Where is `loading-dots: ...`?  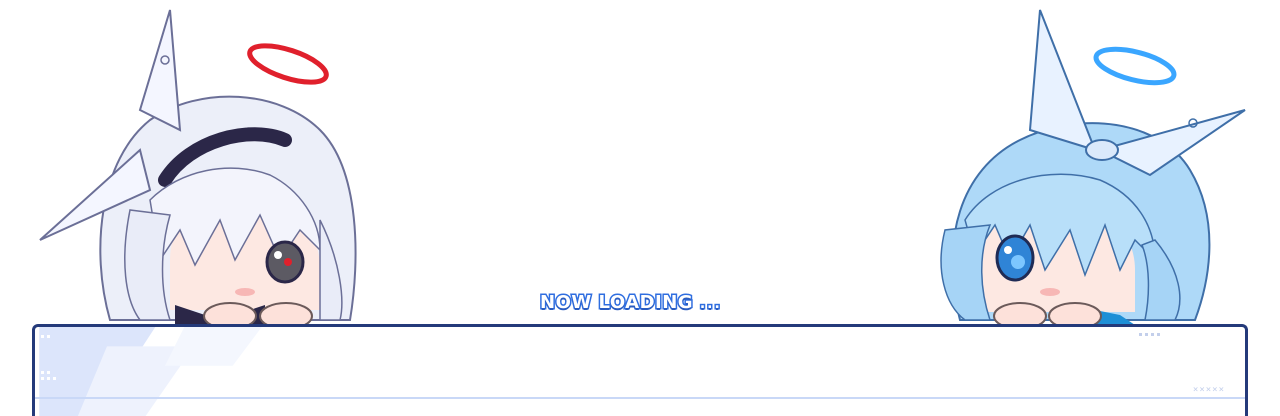
loading-dots: ... is located at coordinates (710, 304).